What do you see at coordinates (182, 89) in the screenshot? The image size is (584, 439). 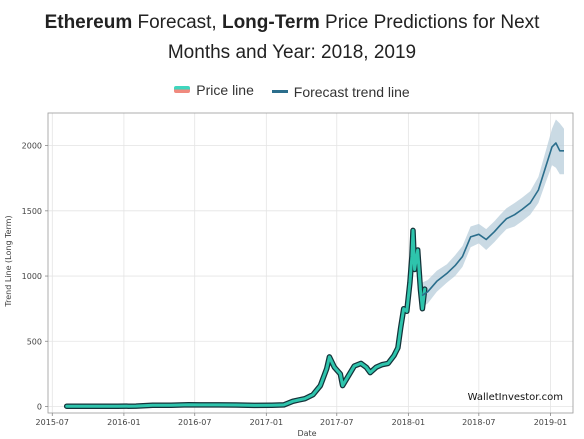 I see `legend-swatch-price` at bounding box center [182, 89].